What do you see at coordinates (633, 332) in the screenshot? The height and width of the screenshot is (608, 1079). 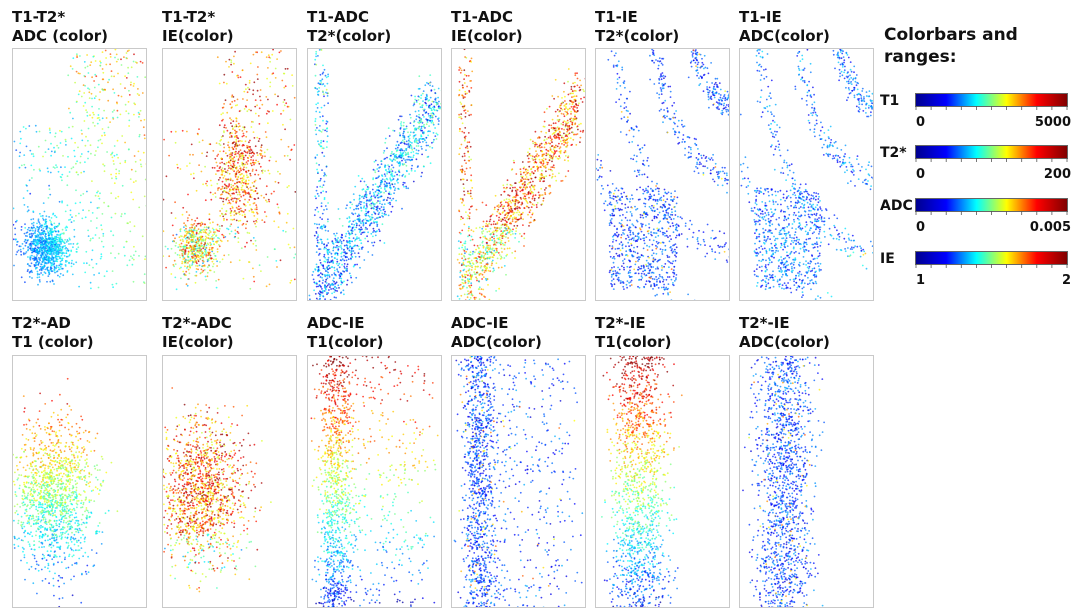 I see `panel-title: T2*-IE T1(color)` at bounding box center [633, 332].